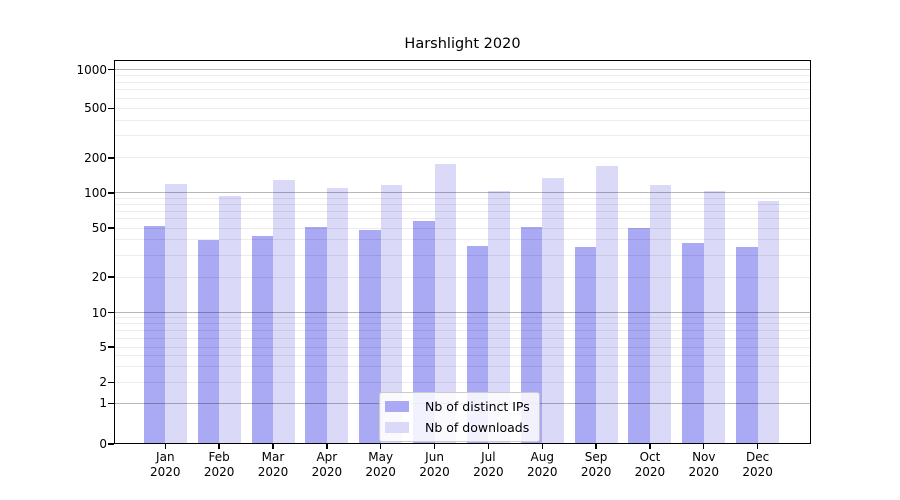  I want to click on x-tick-label: Aug 2020, so click(542, 465).